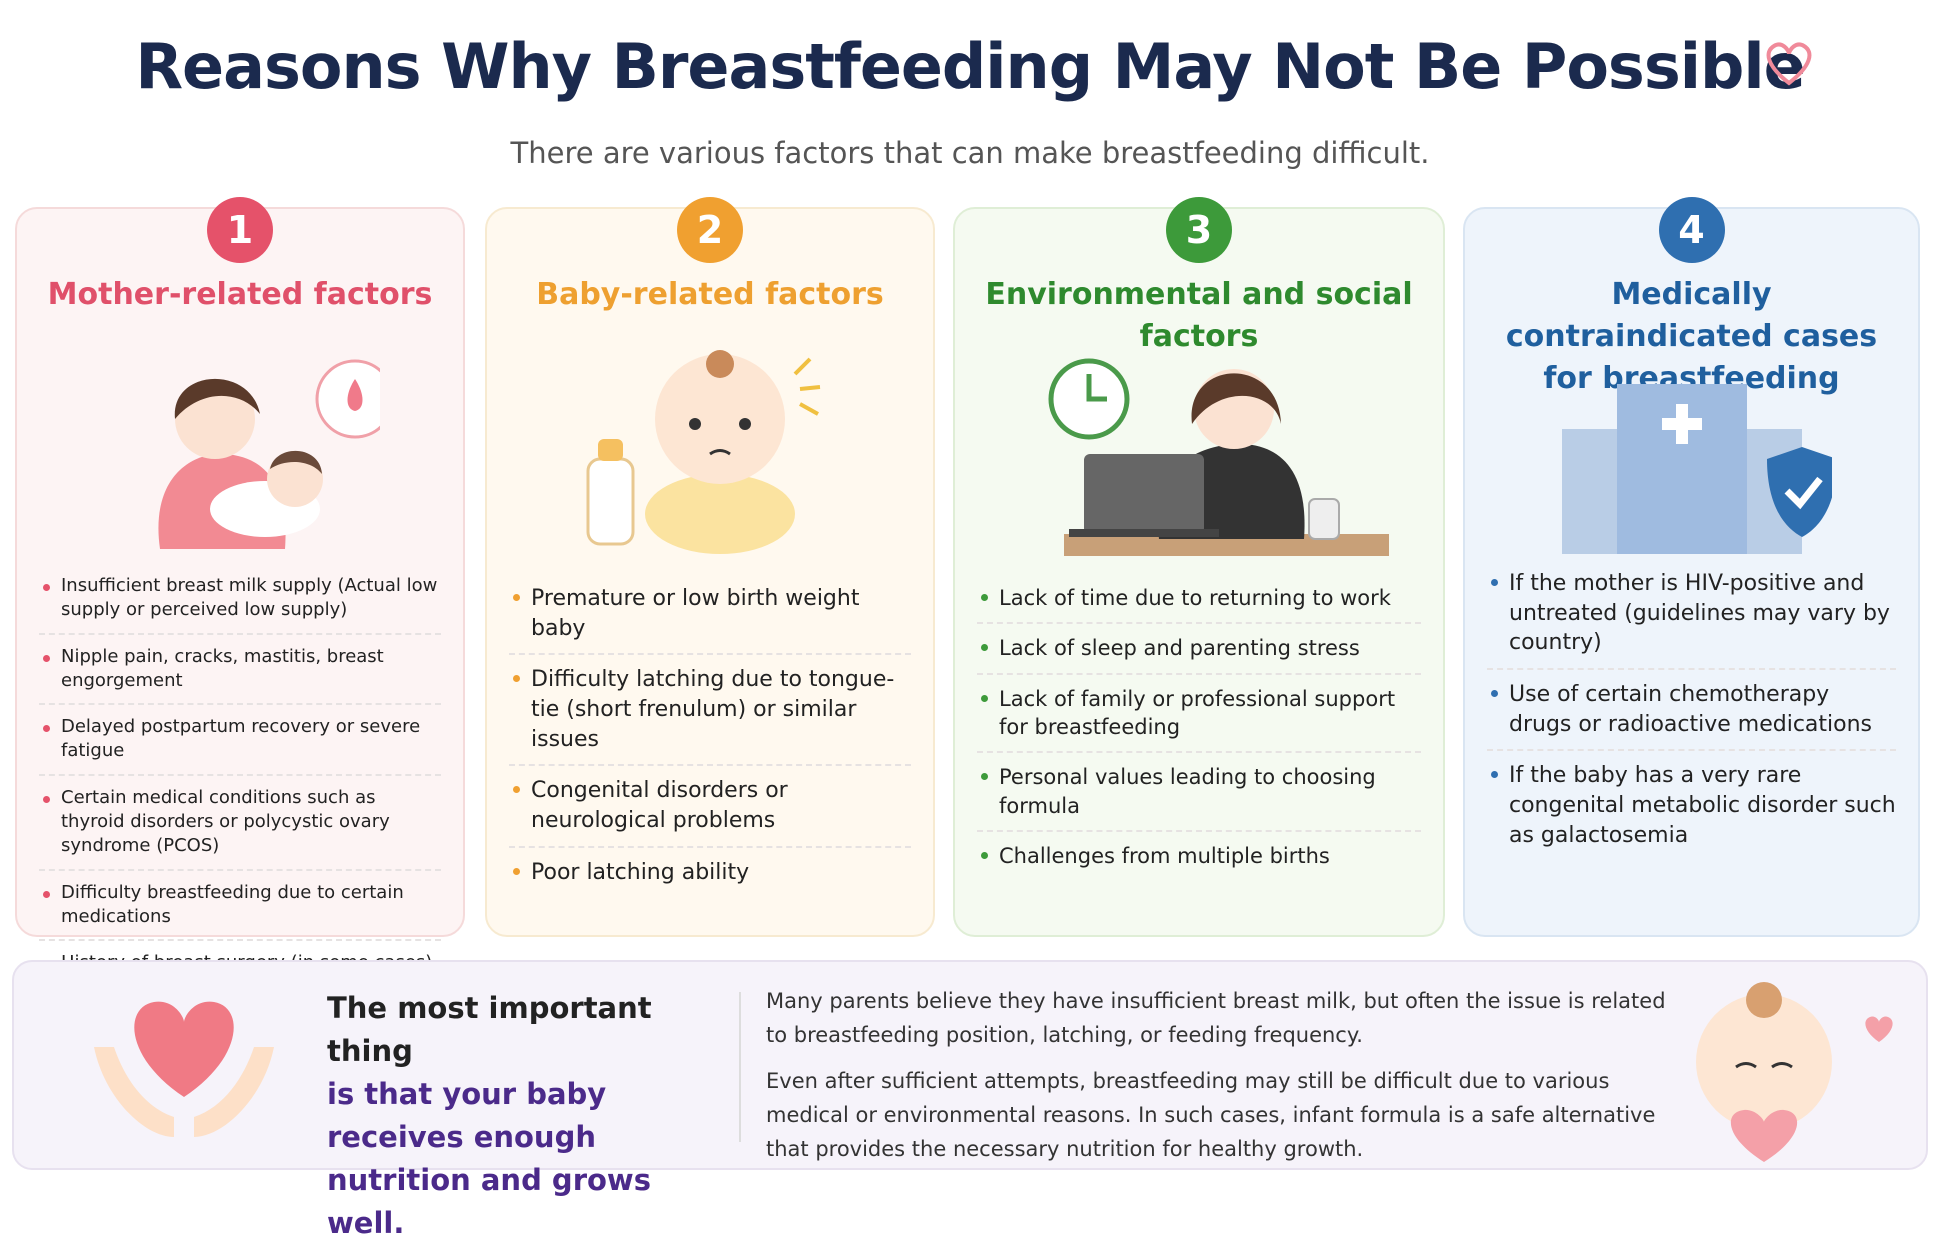 Image resolution: width=1940 pixels, height=1245 pixels. I want to click on highlight-lead: The most important thing, so click(489, 1029).